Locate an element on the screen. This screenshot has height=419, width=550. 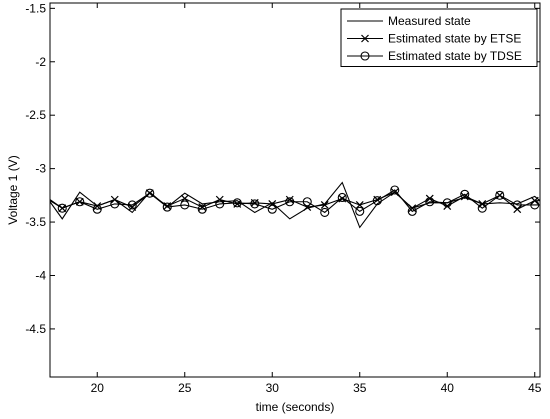
legend-label: Measured state is located at coordinates (429, 21).